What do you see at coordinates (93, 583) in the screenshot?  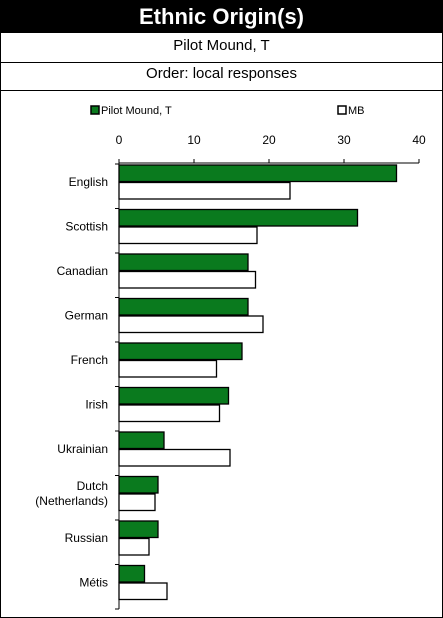 I see `category-label: Métis` at bounding box center [93, 583].